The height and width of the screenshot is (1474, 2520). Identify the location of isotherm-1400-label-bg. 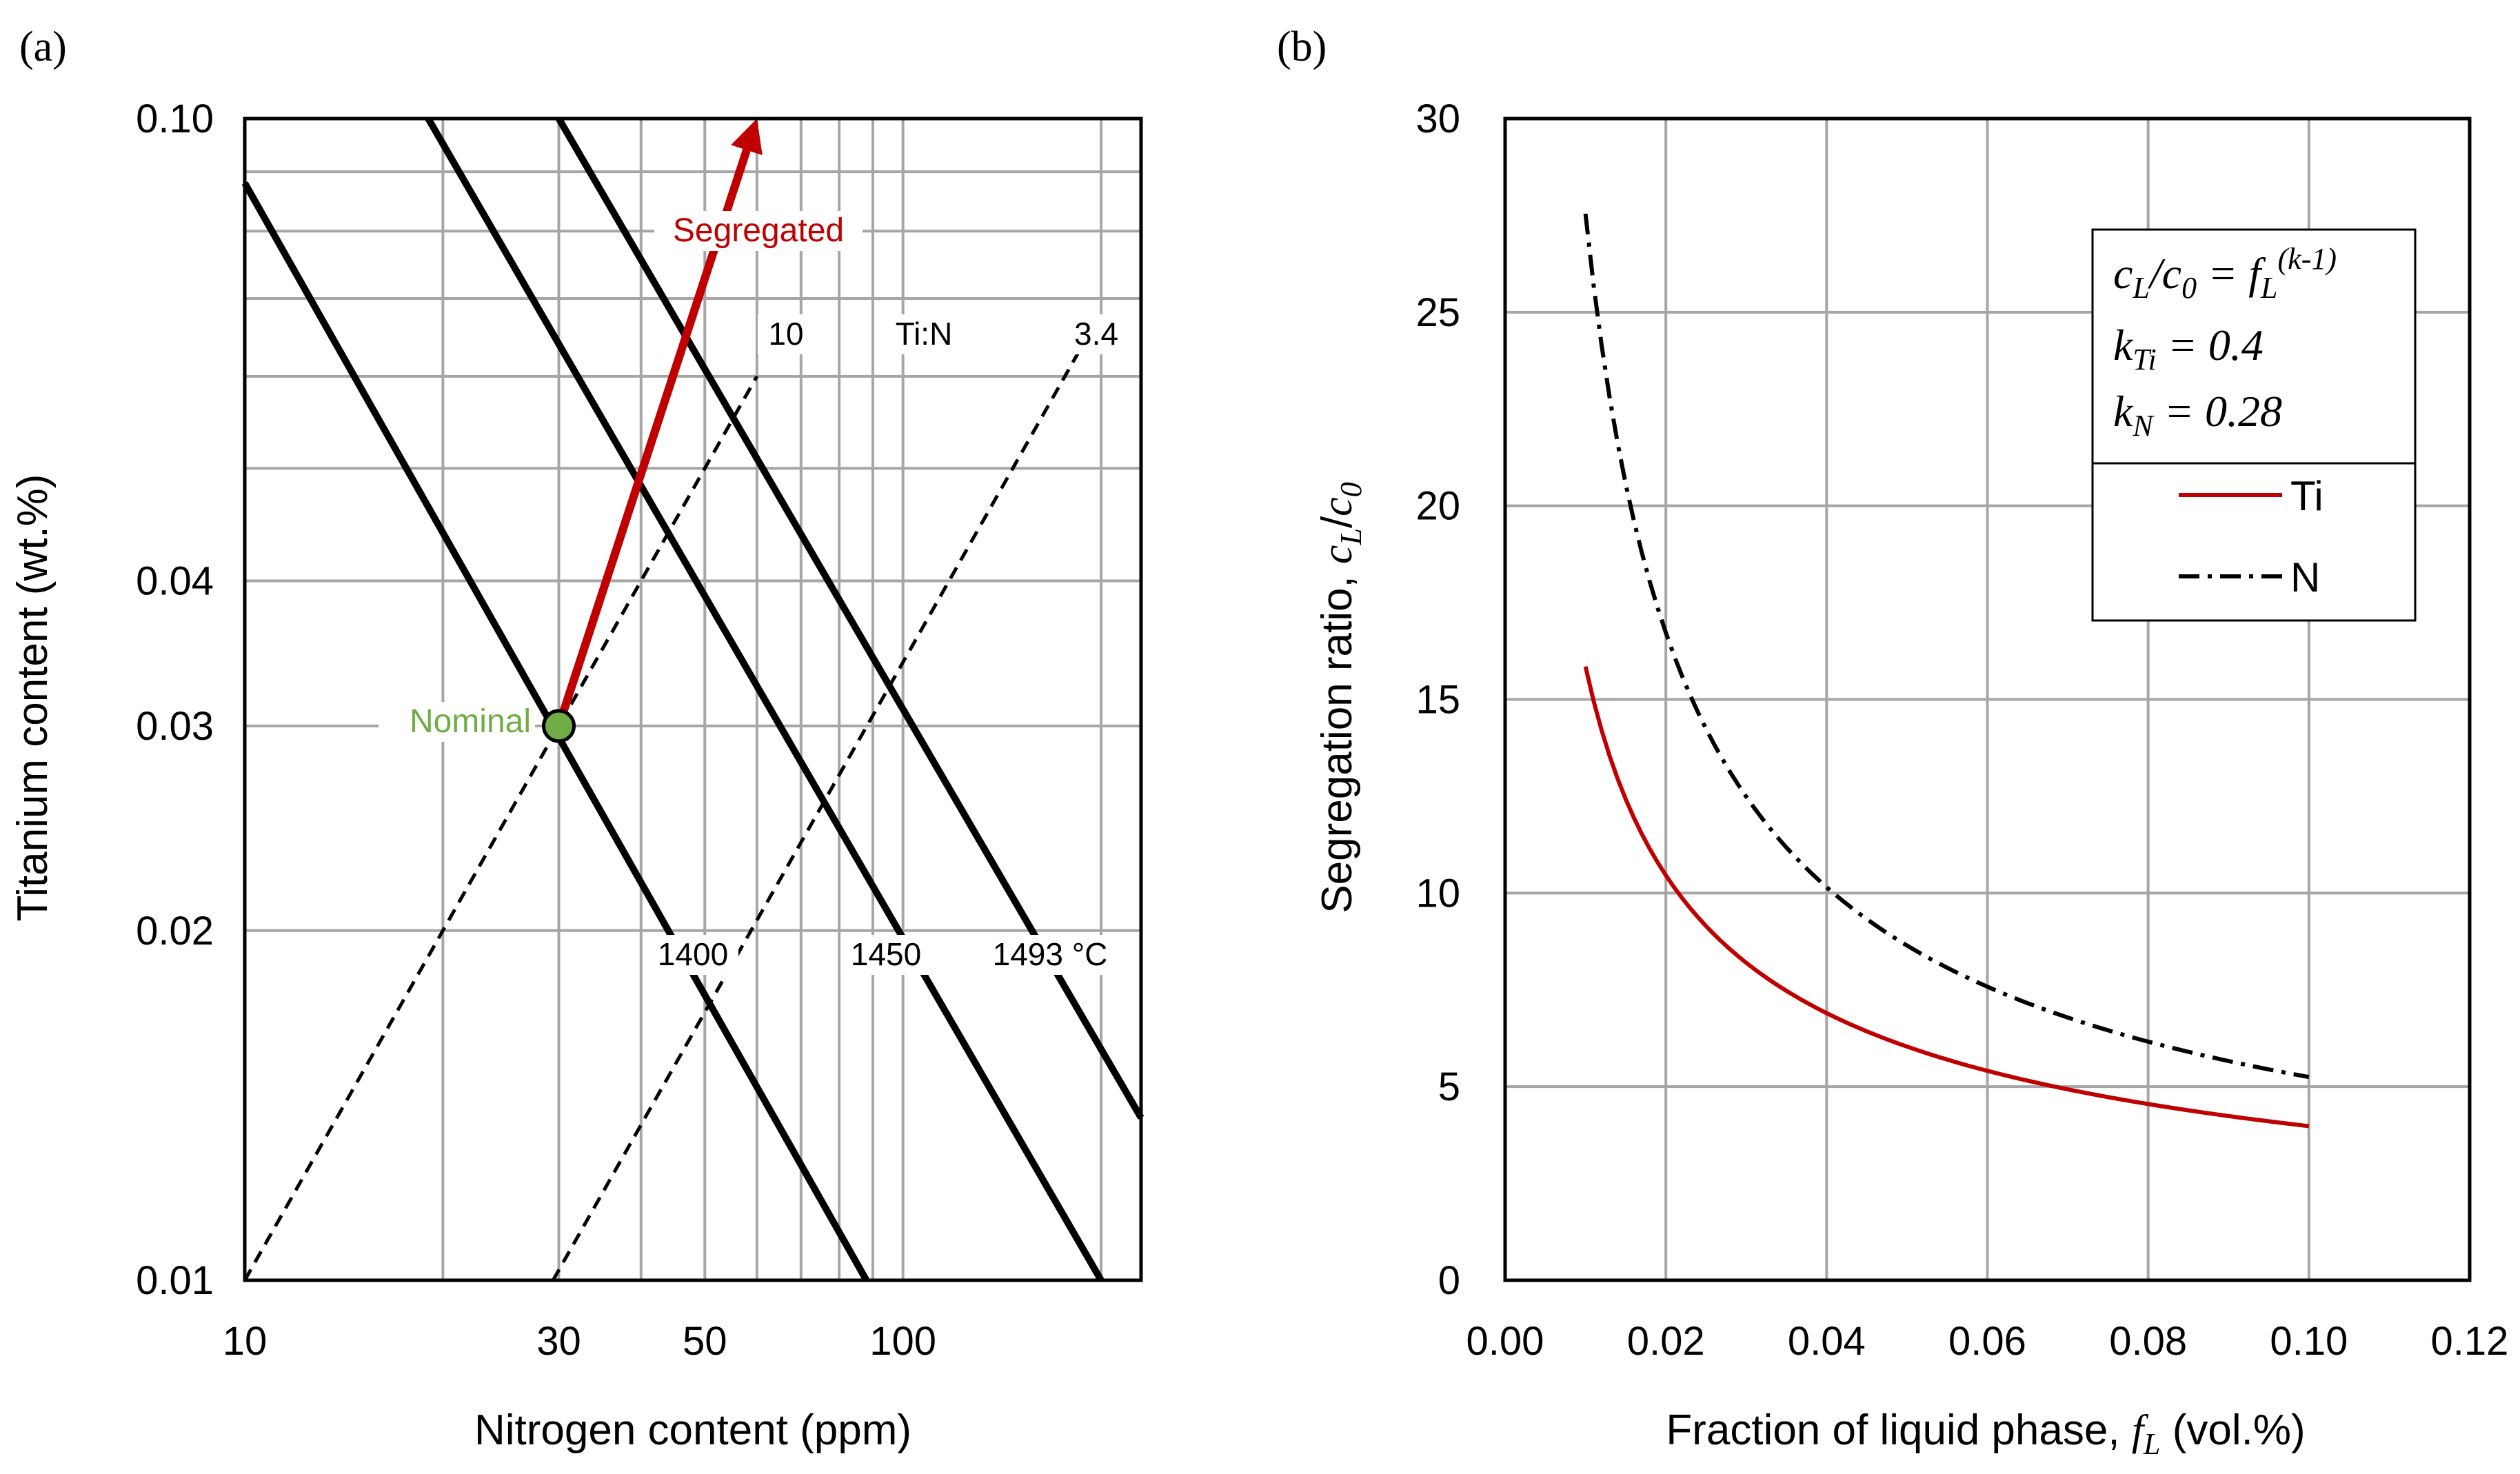
(692, 955).